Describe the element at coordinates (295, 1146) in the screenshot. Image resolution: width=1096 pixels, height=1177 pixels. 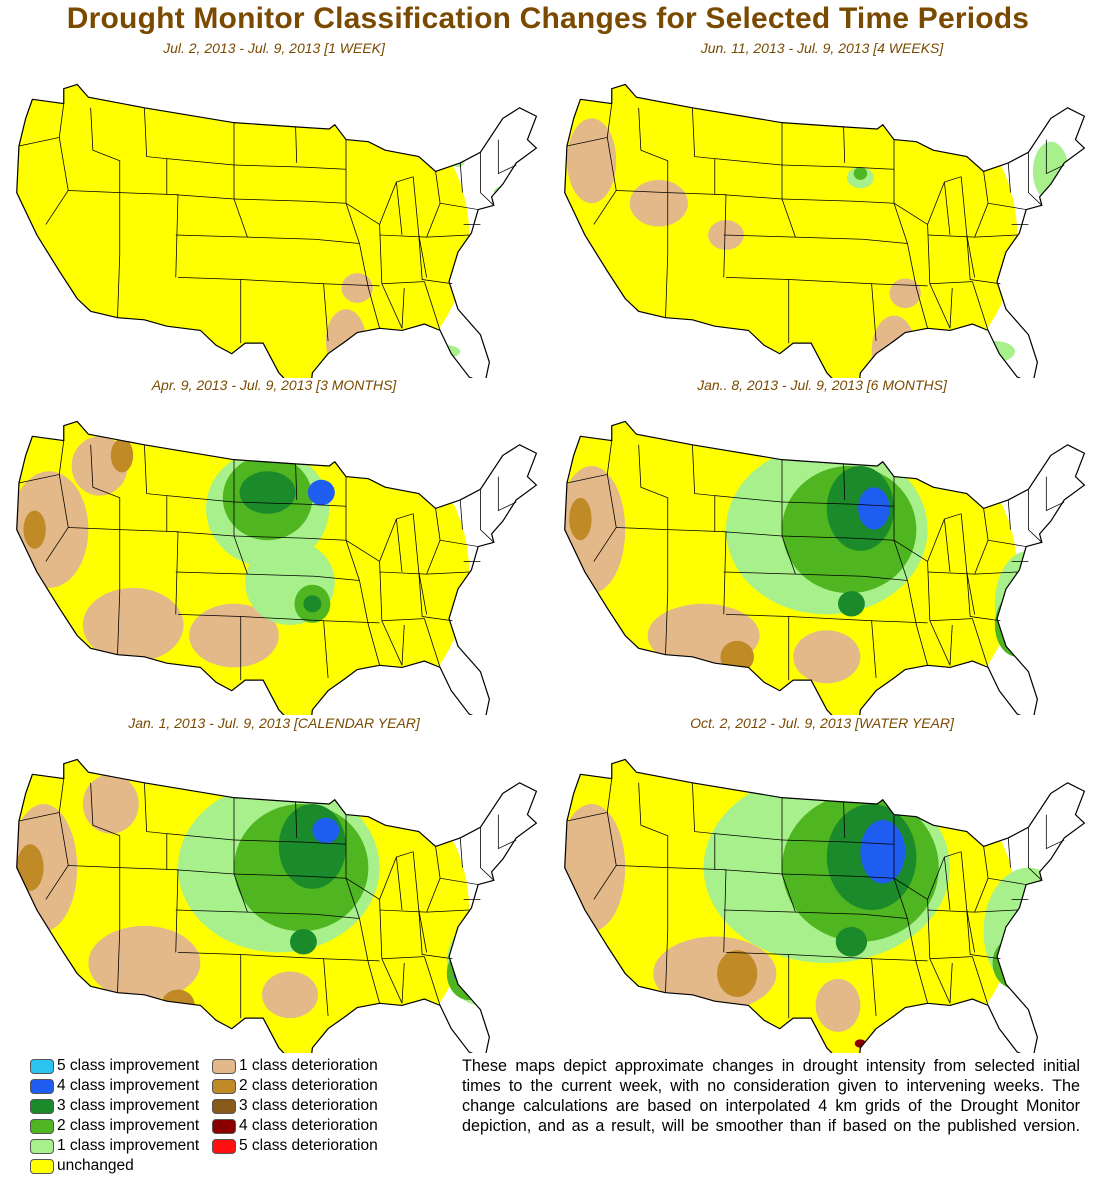
I see `legend-item: 5 class deterioration` at that location.